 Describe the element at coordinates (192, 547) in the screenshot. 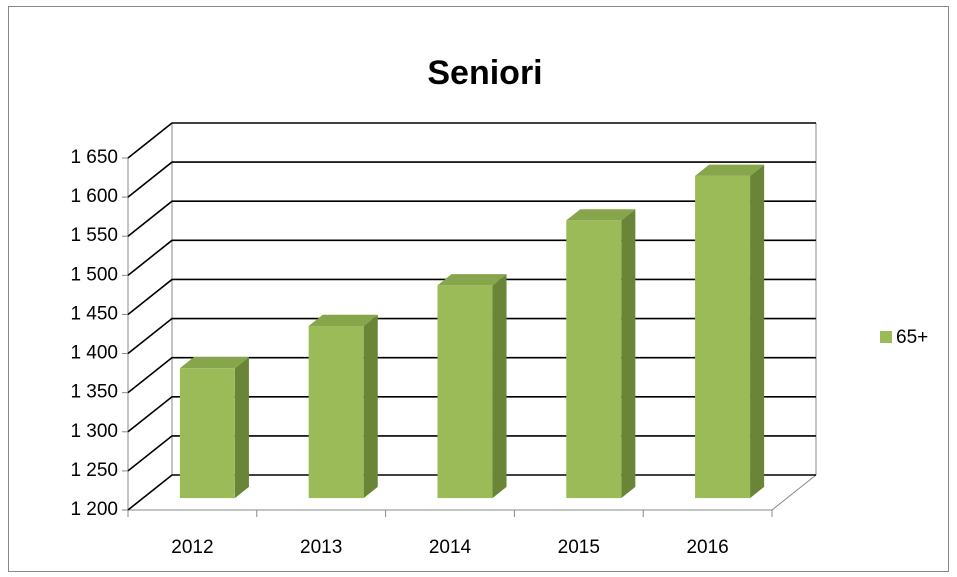

I see `x-tick-label: 2012` at that location.